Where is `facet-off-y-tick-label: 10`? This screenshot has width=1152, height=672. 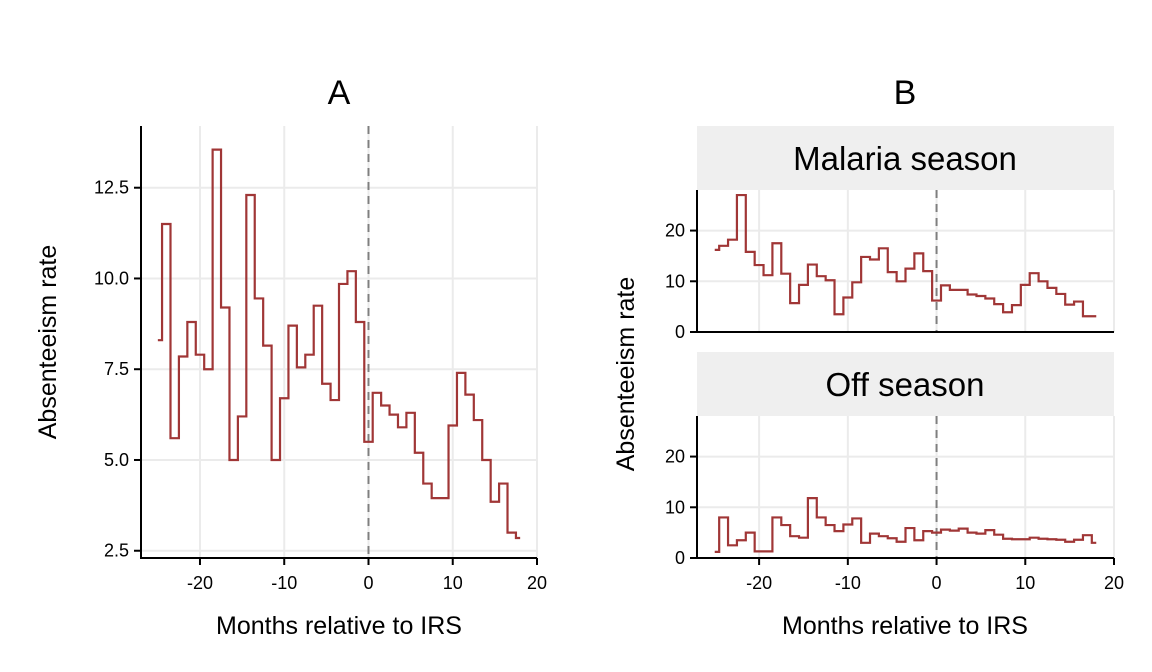 facet-off-y-tick-label: 10 is located at coordinates (675, 507).